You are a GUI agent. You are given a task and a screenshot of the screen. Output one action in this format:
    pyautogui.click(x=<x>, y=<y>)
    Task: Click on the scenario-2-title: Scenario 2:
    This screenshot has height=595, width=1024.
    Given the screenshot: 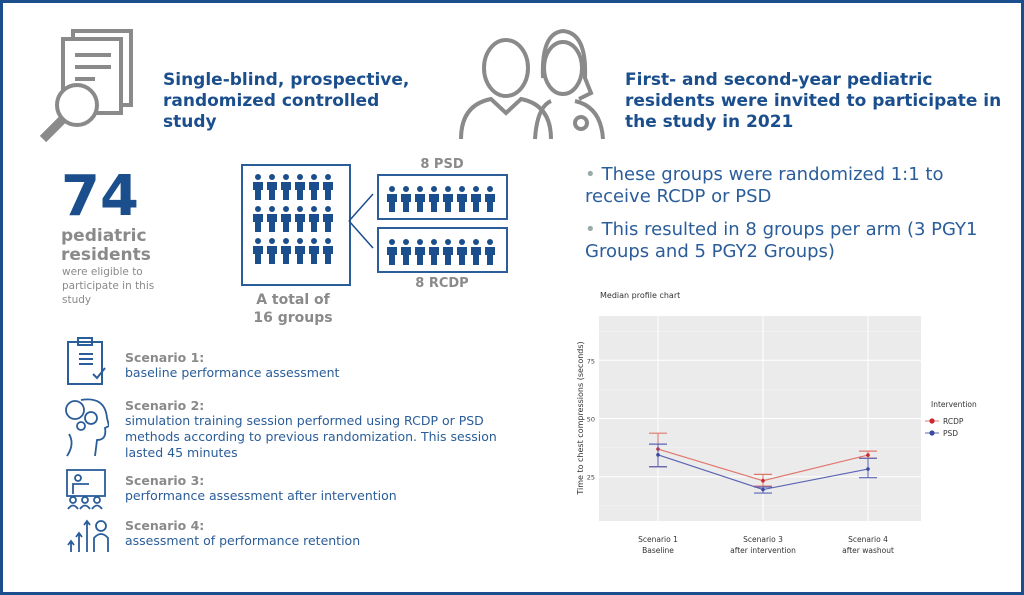 What is the action you would take?
    pyautogui.click(x=165, y=405)
    